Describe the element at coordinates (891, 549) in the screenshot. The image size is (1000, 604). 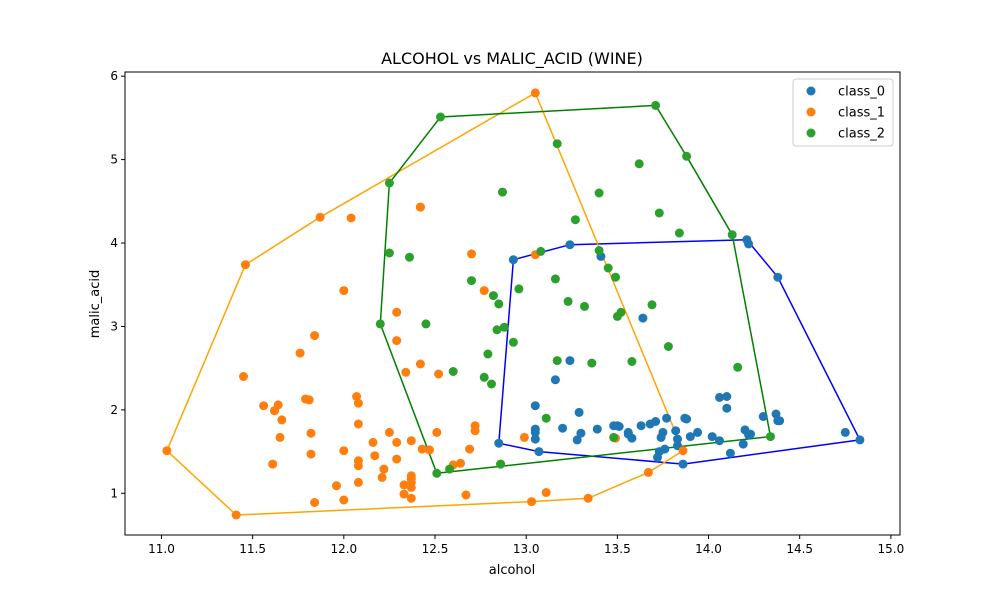
I see `x-tick-label: 15.0` at that location.